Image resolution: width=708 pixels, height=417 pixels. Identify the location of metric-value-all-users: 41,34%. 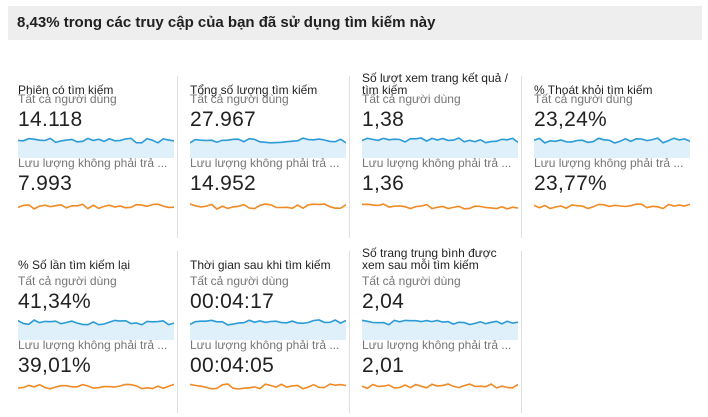
(55, 301).